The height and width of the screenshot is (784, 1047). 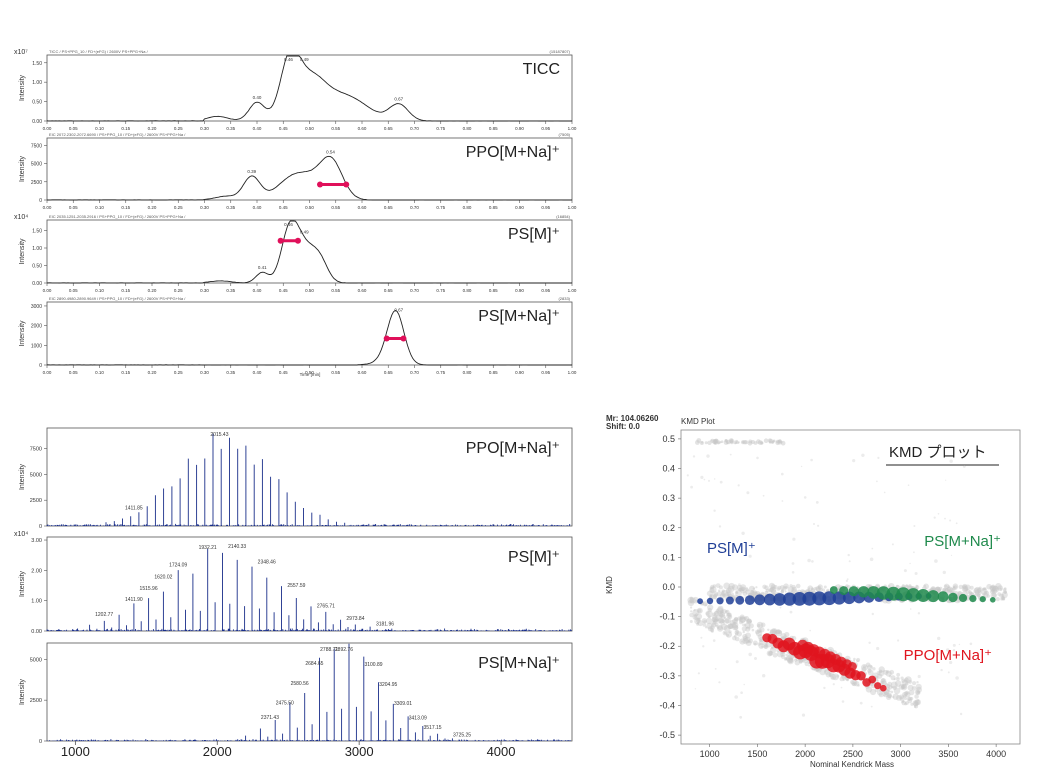 What do you see at coordinates (309, 589) in the screenshot?
I see `spectrum-peaks` at bounding box center [309, 589].